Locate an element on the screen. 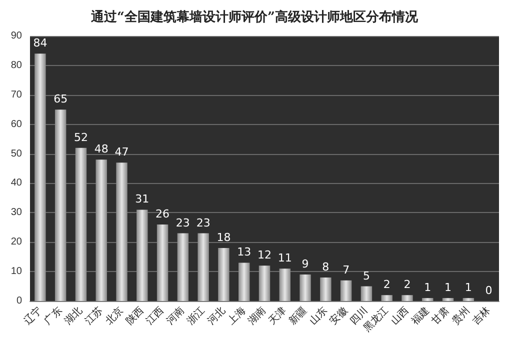 This screenshot has height=345, width=509. data-label: 0 is located at coordinates (488, 290).